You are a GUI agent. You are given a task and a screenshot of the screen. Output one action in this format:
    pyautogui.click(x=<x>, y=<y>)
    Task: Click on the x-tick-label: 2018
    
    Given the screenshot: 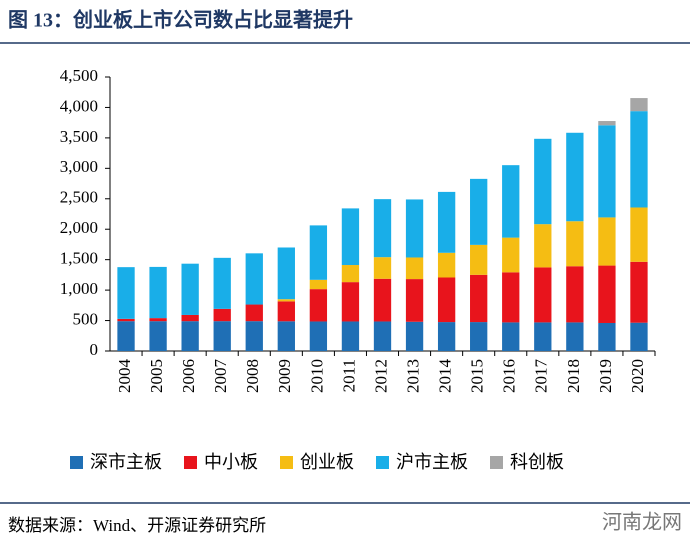 What is the action you would take?
    pyautogui.click(x=573, y=376)
    